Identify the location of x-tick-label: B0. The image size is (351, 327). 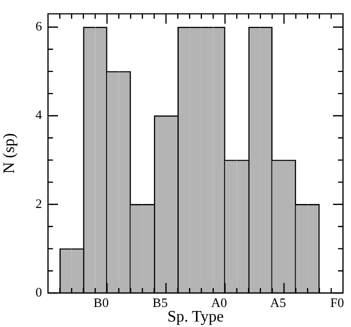
(101, 302).